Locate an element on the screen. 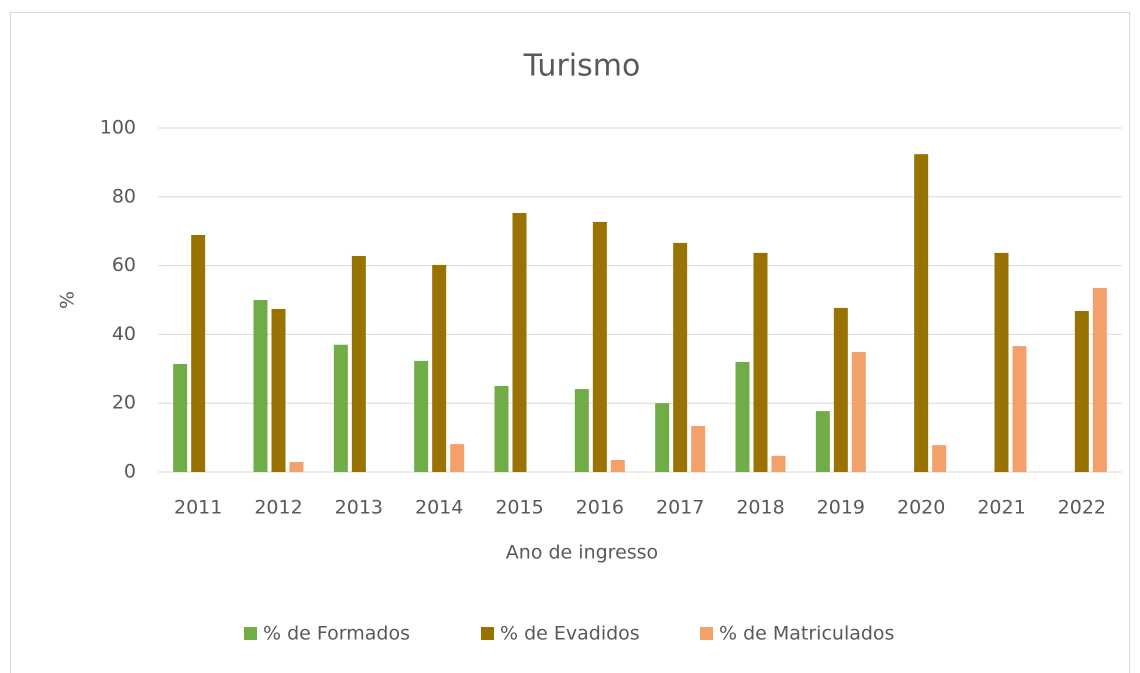 This screenshot has width=1140, height=673. chart-title: Turismo is located at coordinates (582, 66).